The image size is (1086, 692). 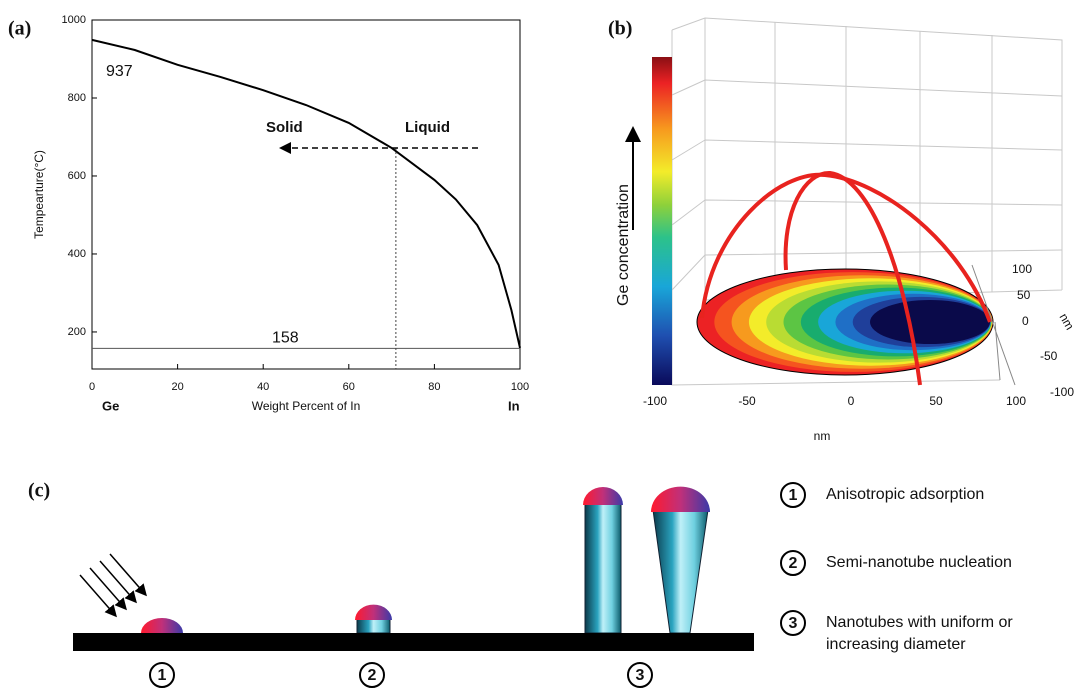 I want to click on x-tick-label: 20, so click(x=177, y=387).